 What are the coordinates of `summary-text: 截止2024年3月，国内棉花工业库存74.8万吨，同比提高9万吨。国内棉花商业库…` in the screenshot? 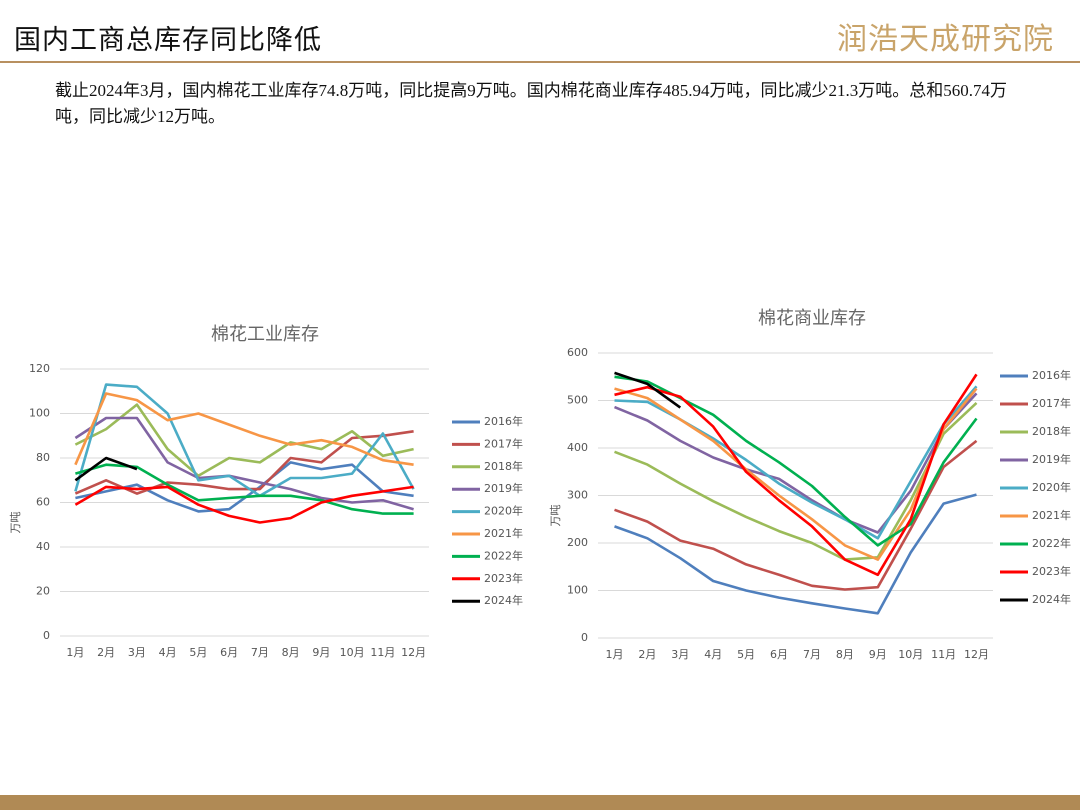 It's located at (531, 103).